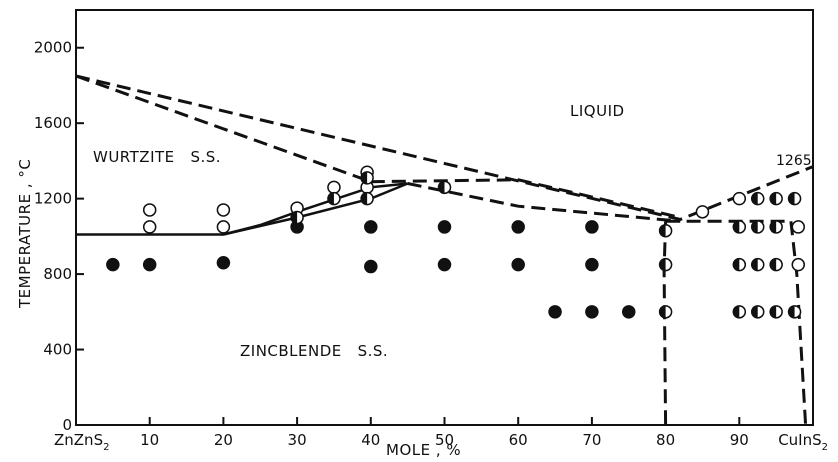  I want to click on y-axis-title: TEMPERATURE , °C, so click(25, 234).